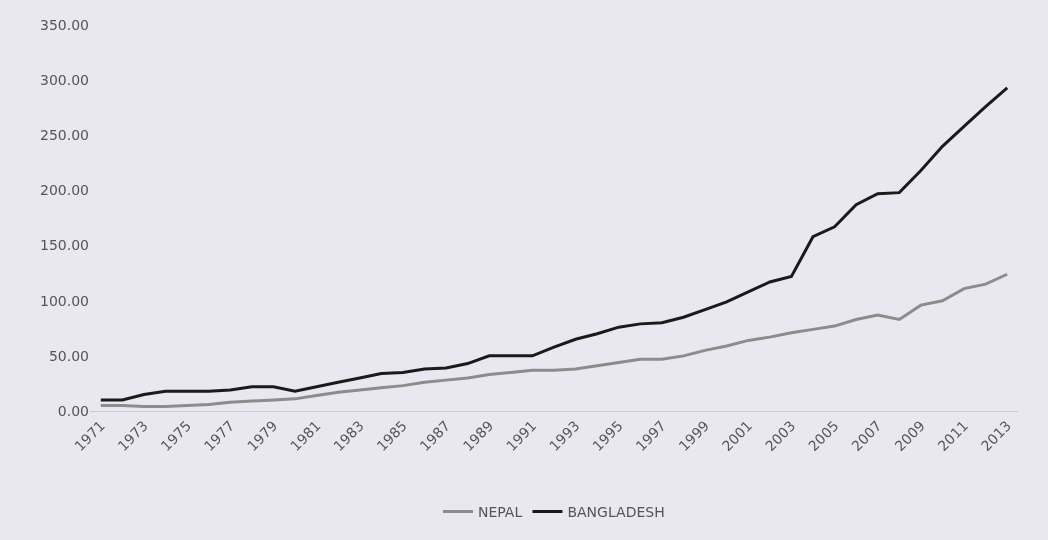 The width and height of the screenshot is (1048, 540). I want to click on y-tick-label: 200.00, so click(64, 190).